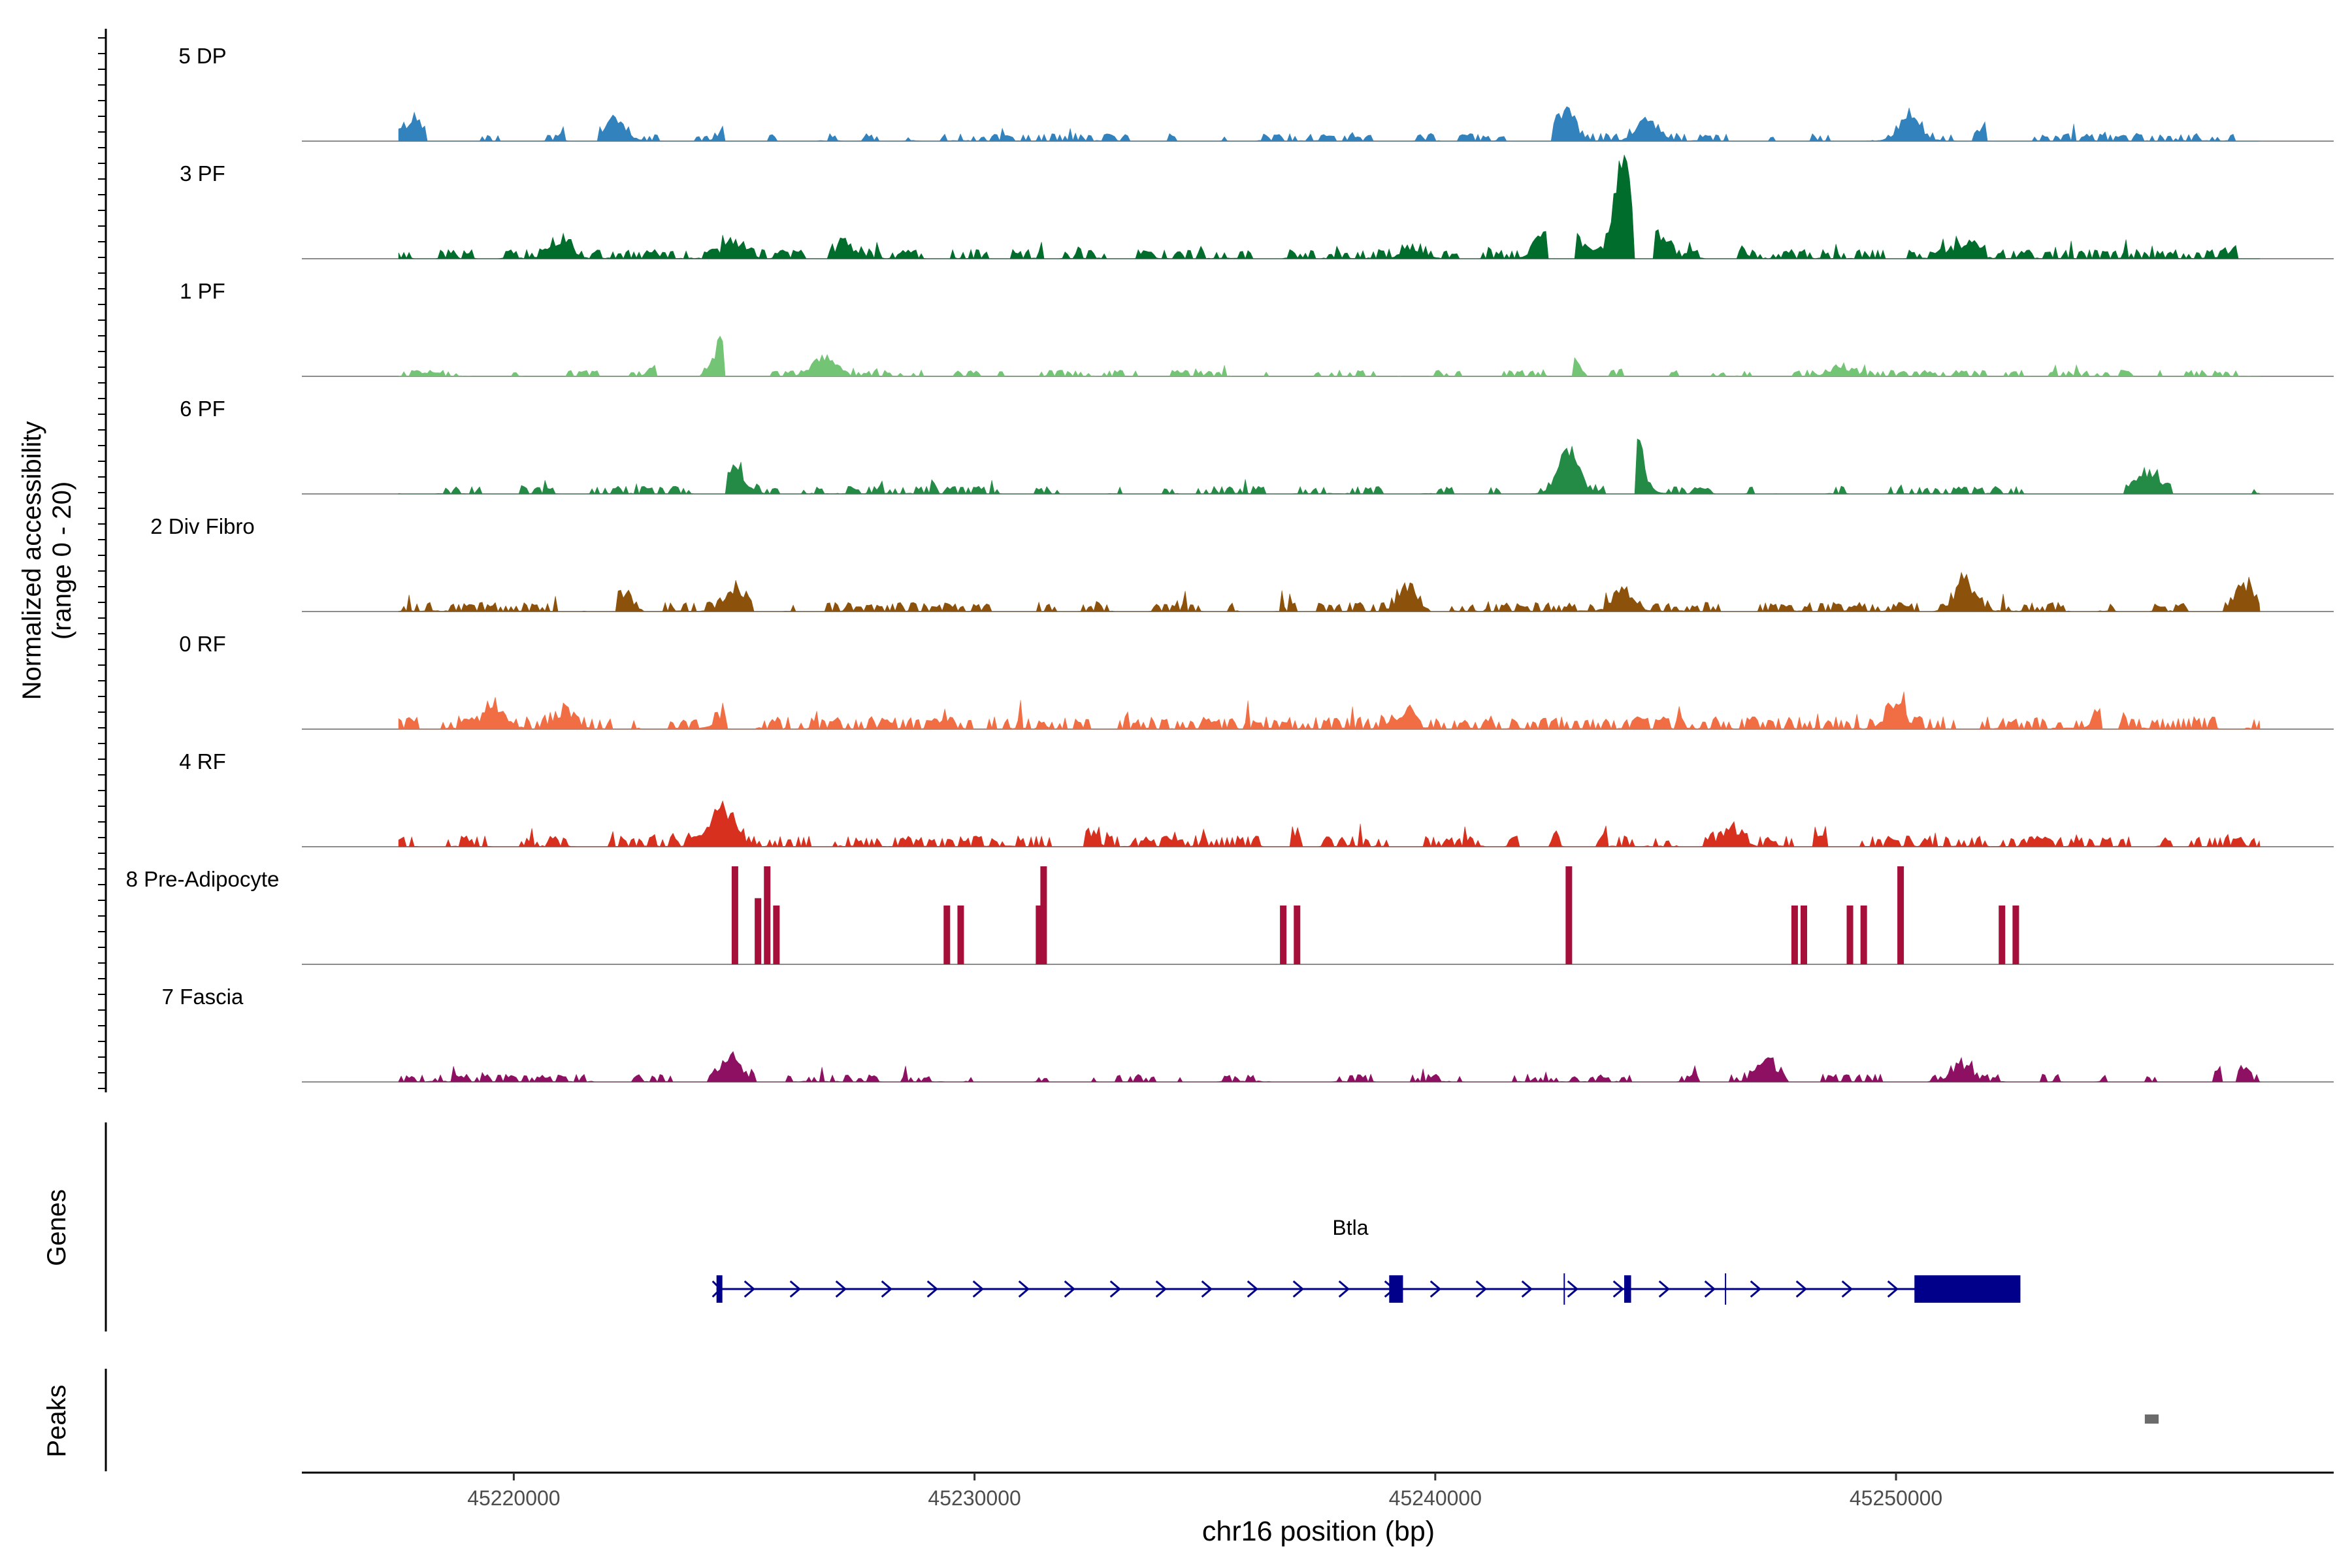 The height and width of the screenshot is (1568, 2352). Describe the element at coordinates (202, 761) in the screenshot. I see `track-label: 4 RF` at that location.